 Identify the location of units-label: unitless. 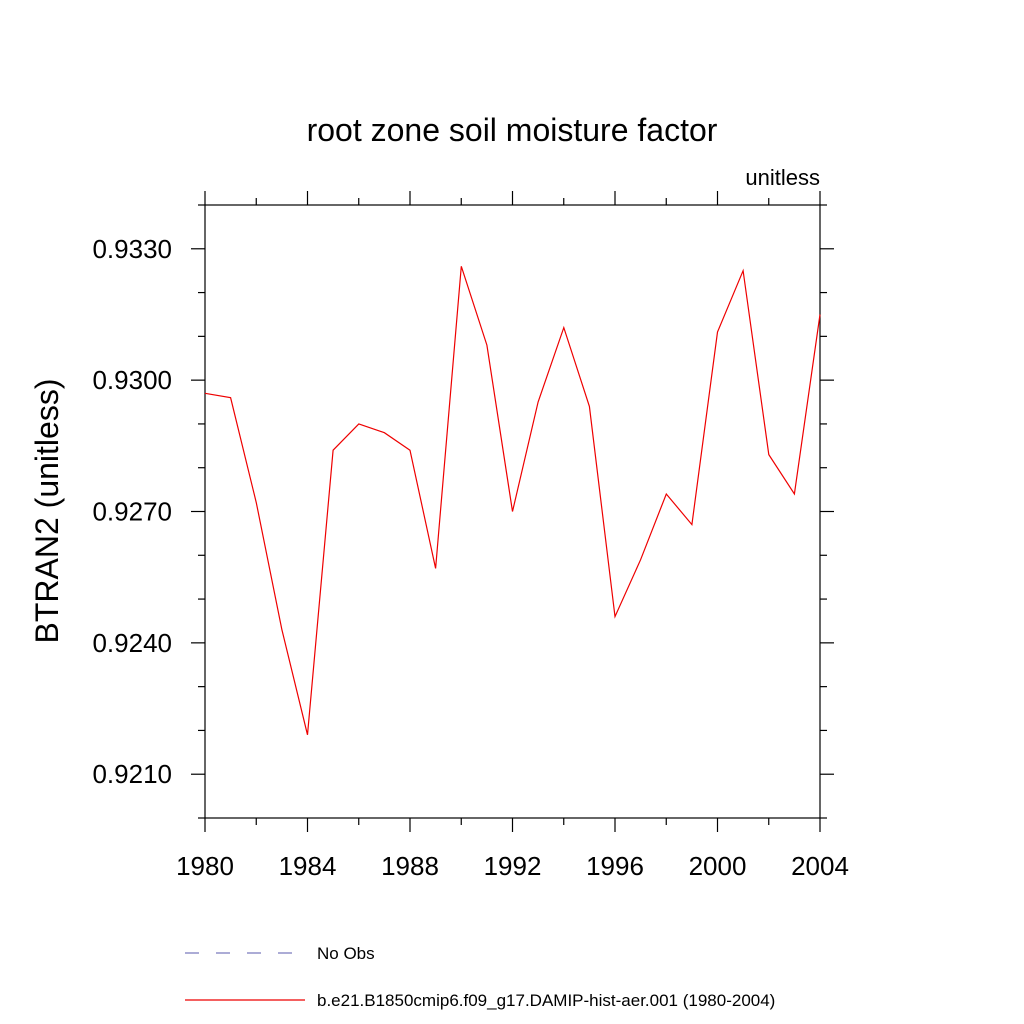
(782, 177).